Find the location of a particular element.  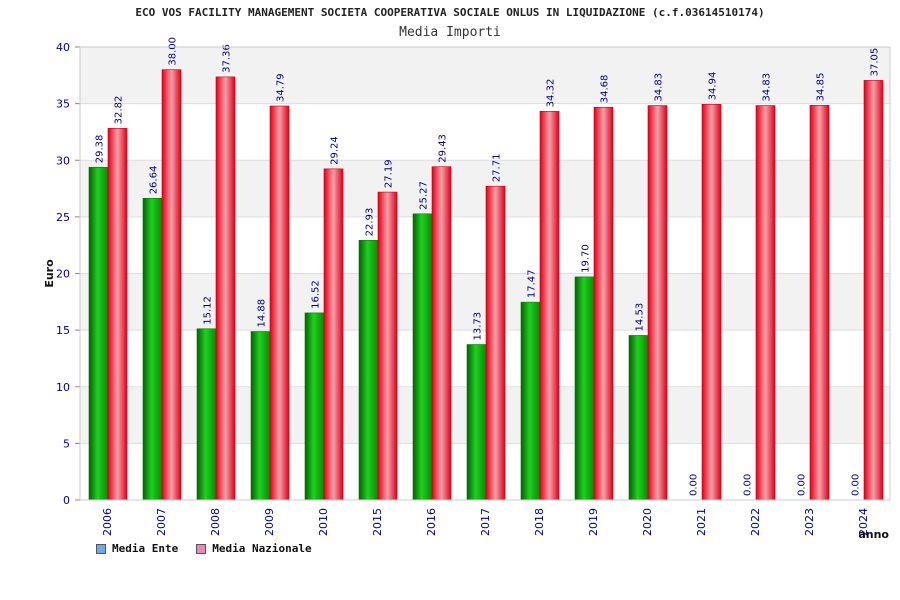

data-label-ente: 14.53 is located at coordinates (640, 317).